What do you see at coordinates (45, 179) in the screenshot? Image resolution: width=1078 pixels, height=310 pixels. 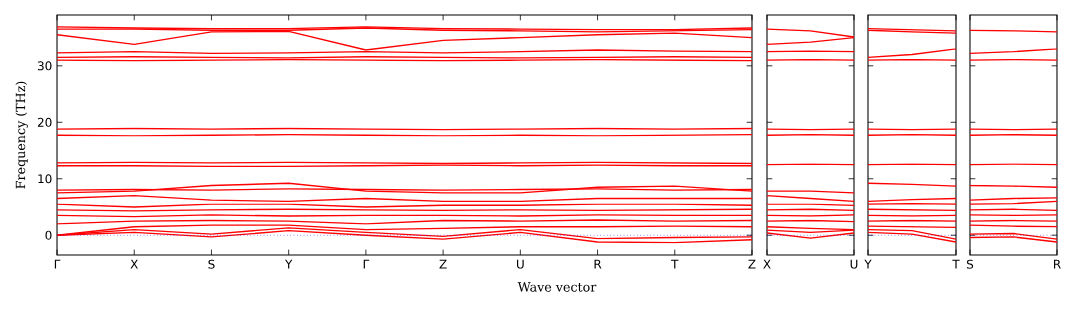 I see `y-tick-label: 10` at bounding box center [45, 179].